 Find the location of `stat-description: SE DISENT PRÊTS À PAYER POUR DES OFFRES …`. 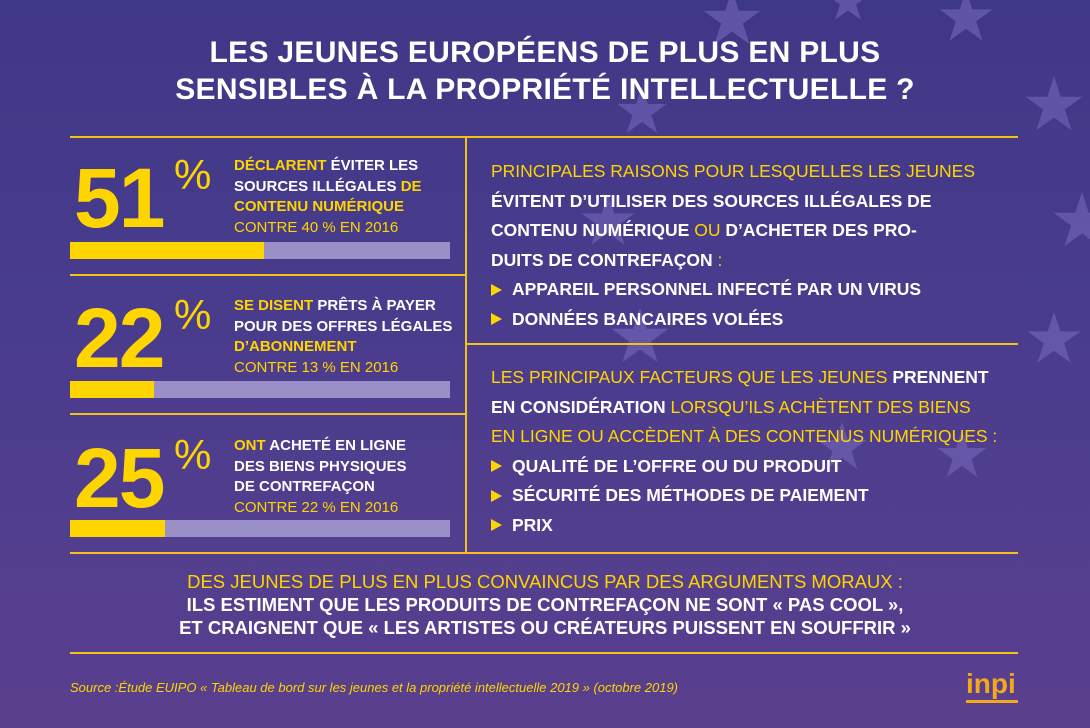

stat-description: SE DISENT PRÊTS À PAYER POUR DES OFFRES … is located at coordinates (348, 337).